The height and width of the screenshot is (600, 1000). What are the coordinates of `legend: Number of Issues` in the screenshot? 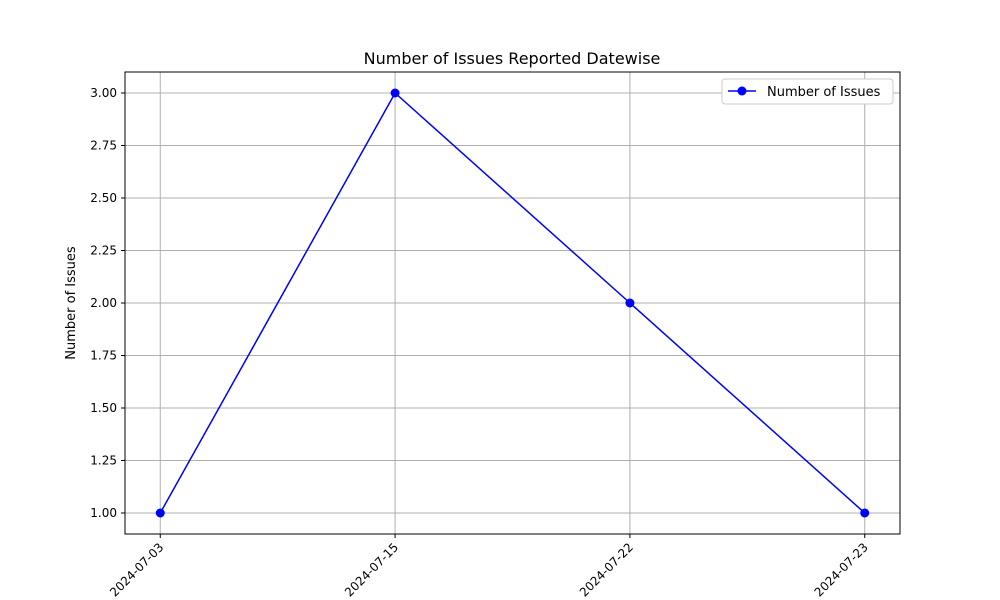 It's located at (807, 91).